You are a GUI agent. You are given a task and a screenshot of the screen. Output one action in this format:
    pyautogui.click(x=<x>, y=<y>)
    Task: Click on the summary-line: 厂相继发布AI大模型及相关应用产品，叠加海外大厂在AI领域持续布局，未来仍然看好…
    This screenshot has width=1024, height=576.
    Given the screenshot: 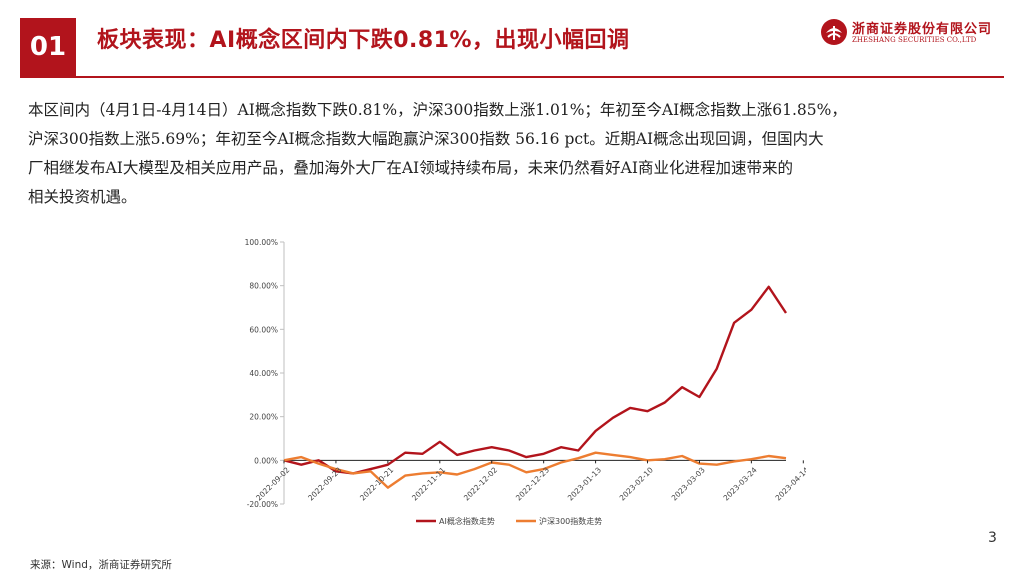 What is the action you would take?
    pyautogui.click(x=410, y=168)
    